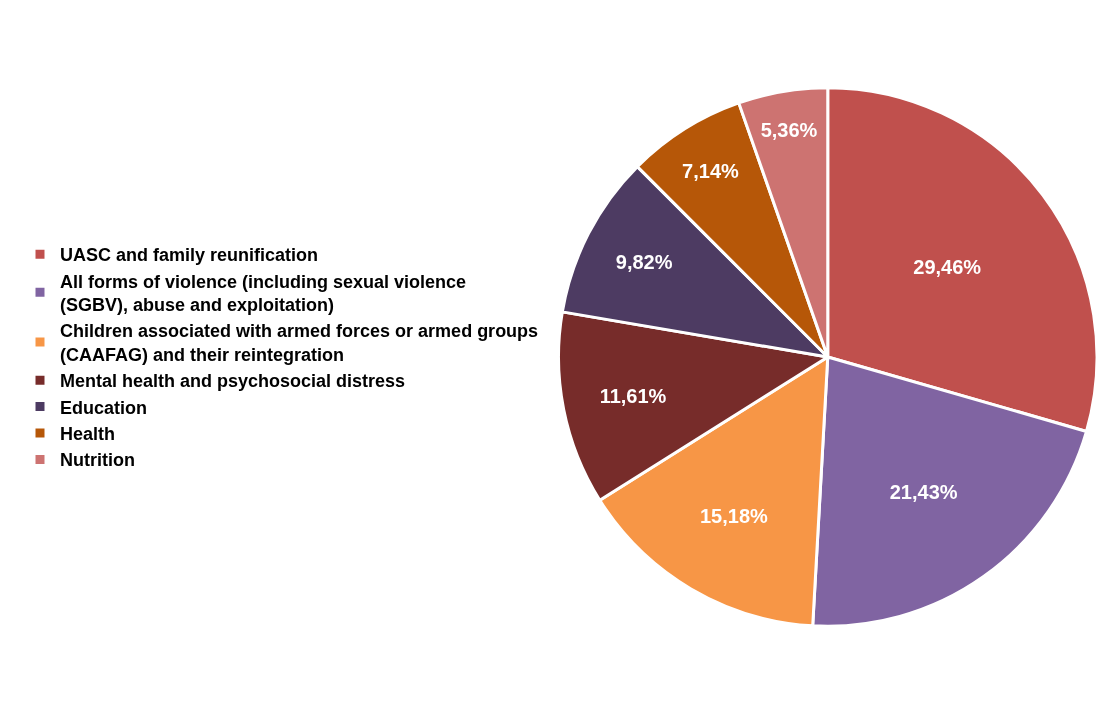 This screenshot has height=714, width=1107. Describe the element at coordinates (644, 262) in the screenshot. I see `data-label: 9,82%` at that location.